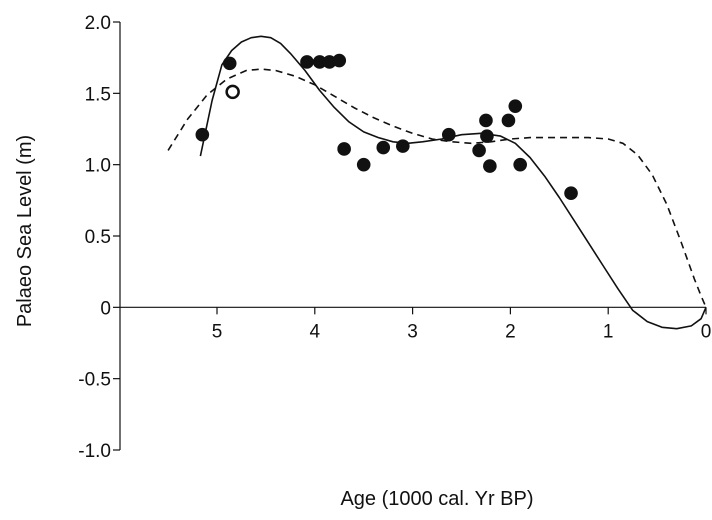 This screenshot has width=712, height=520. Describe the element at coordinates (608, 331) in the screenshot. I see `x-tick-label: 1` at that location.